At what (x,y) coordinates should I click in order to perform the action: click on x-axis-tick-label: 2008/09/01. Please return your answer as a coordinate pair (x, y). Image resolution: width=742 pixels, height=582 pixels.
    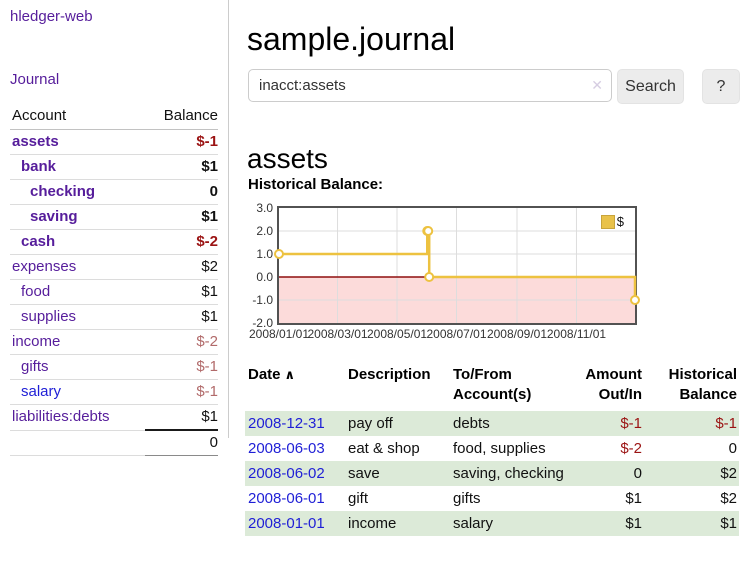
    Looking at the image, I should click on (516, 334).